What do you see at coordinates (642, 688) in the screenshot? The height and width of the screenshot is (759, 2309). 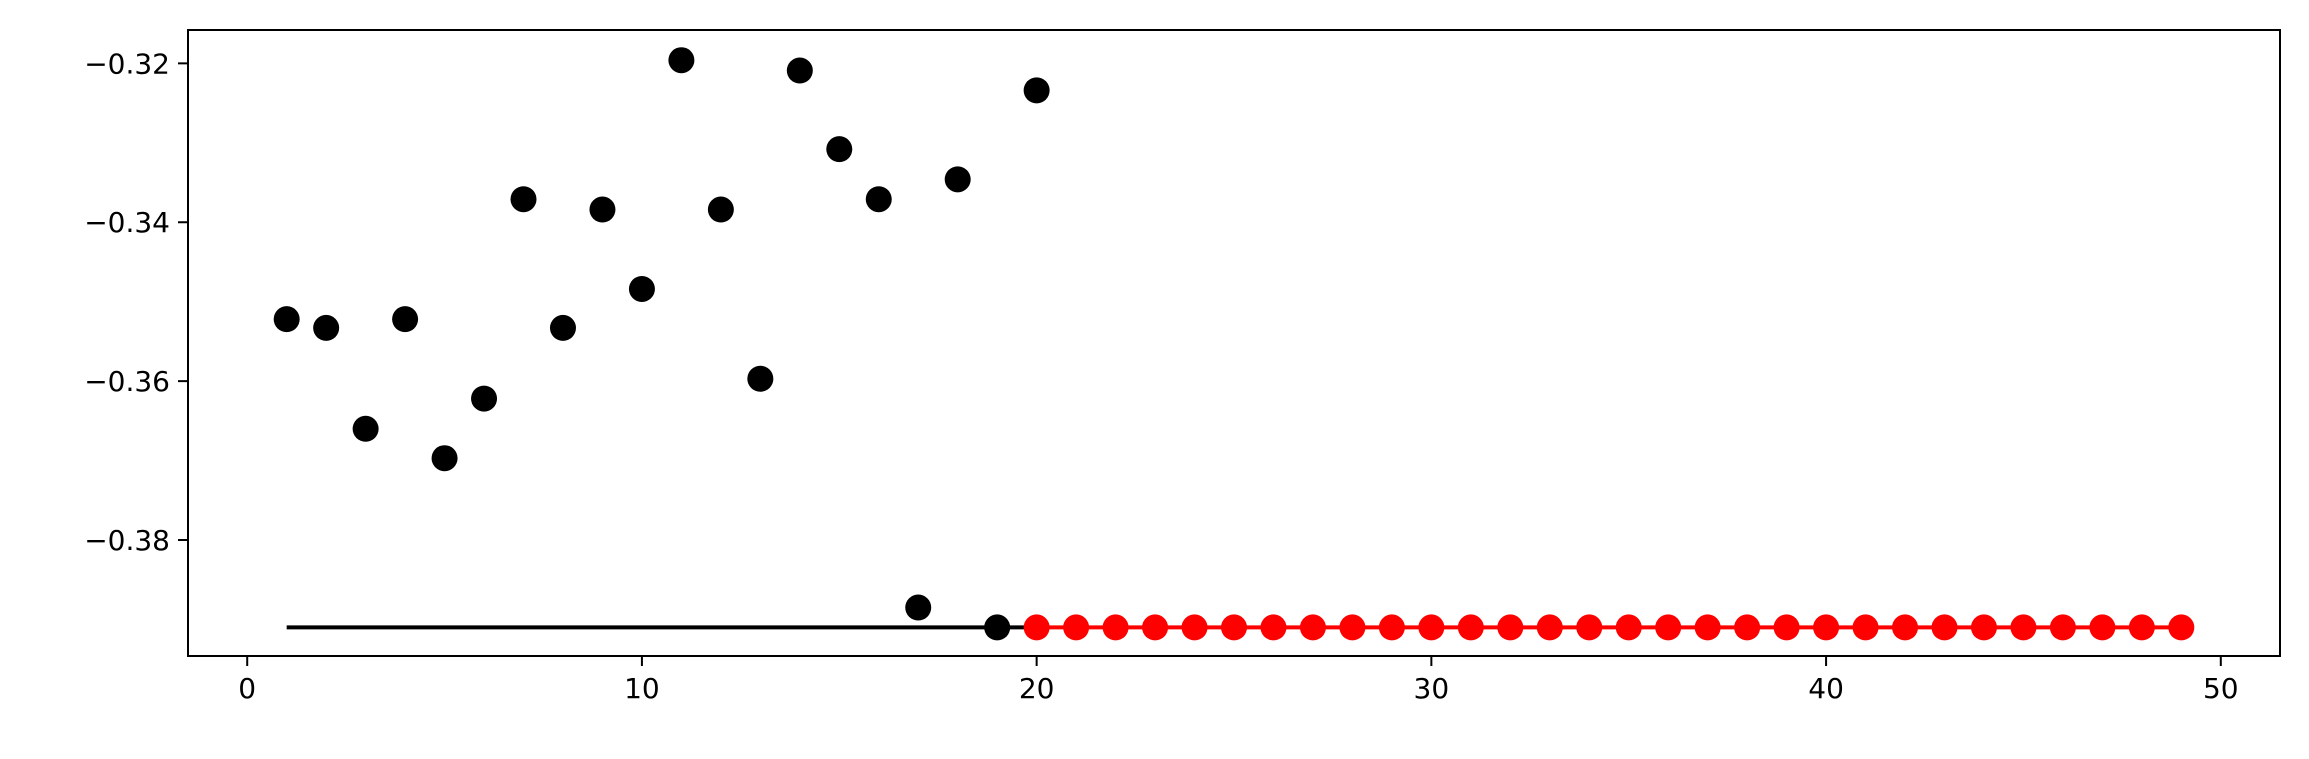 I see `x-tick-label: 10` at bounding box center [642, 688].